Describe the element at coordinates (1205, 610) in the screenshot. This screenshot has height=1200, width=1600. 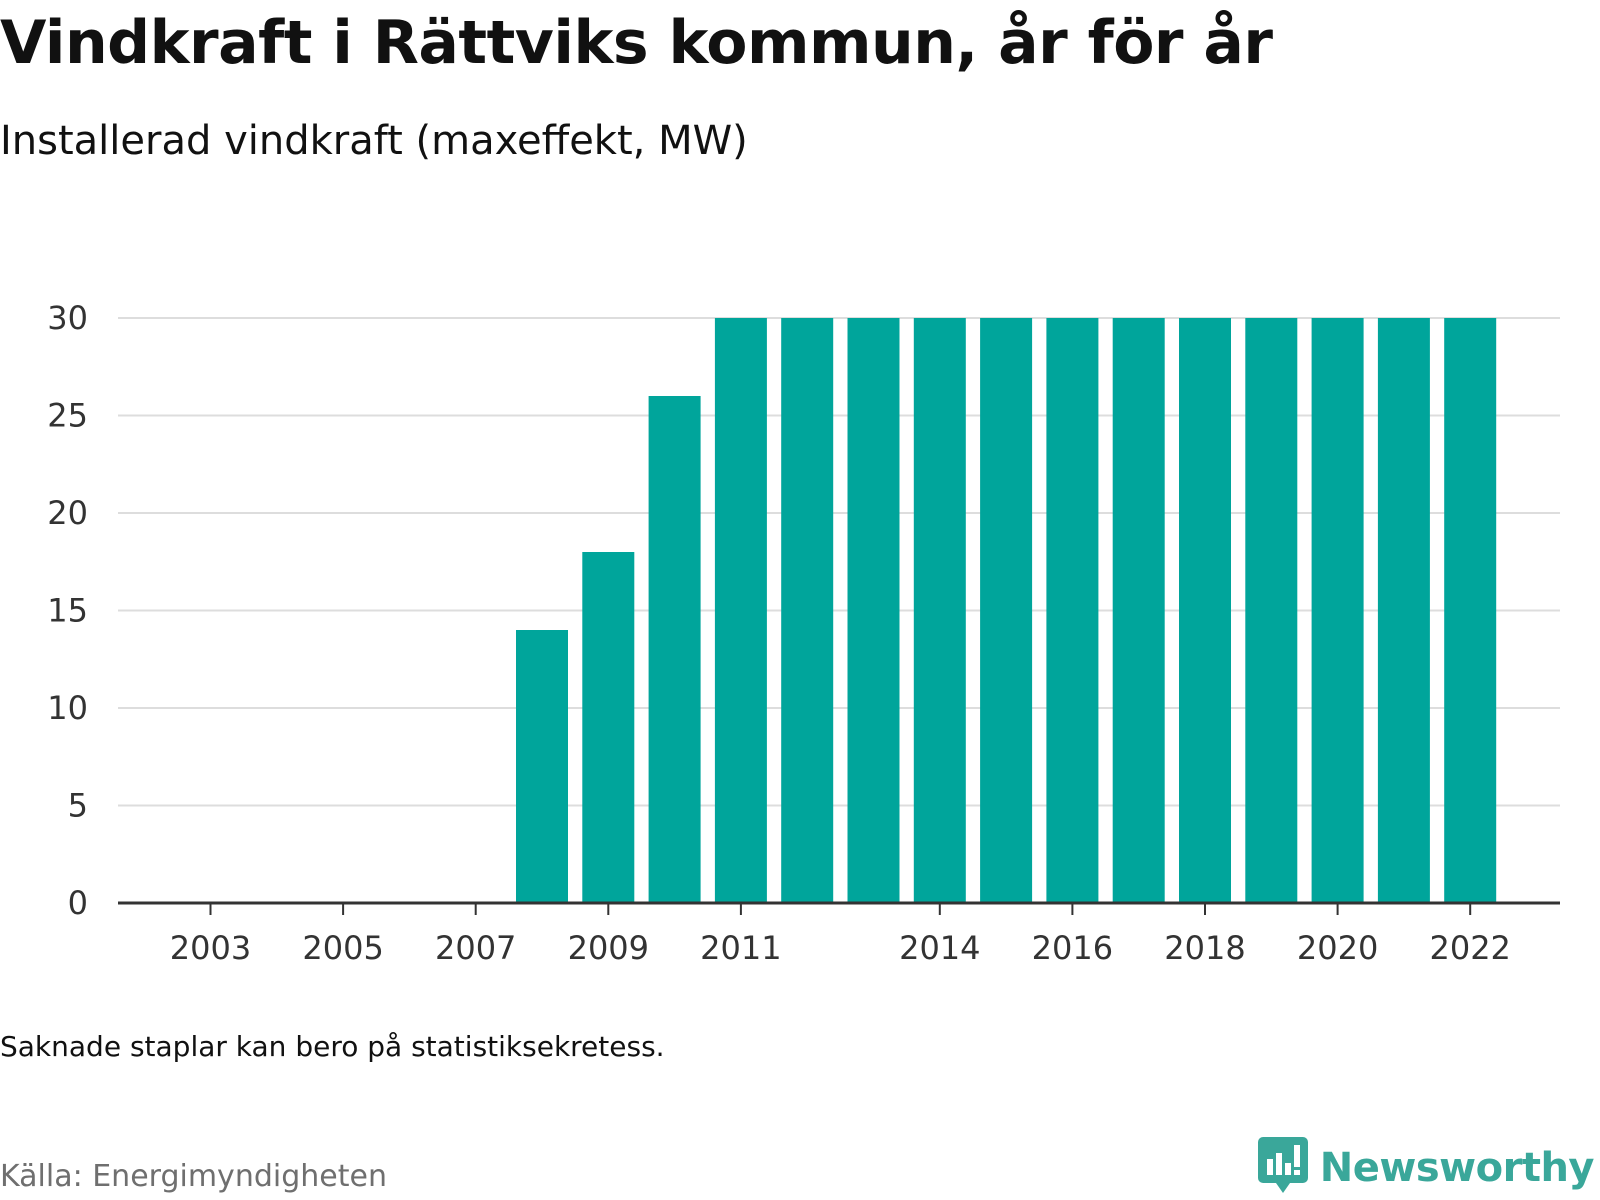
I see `bar-2018` at that location.